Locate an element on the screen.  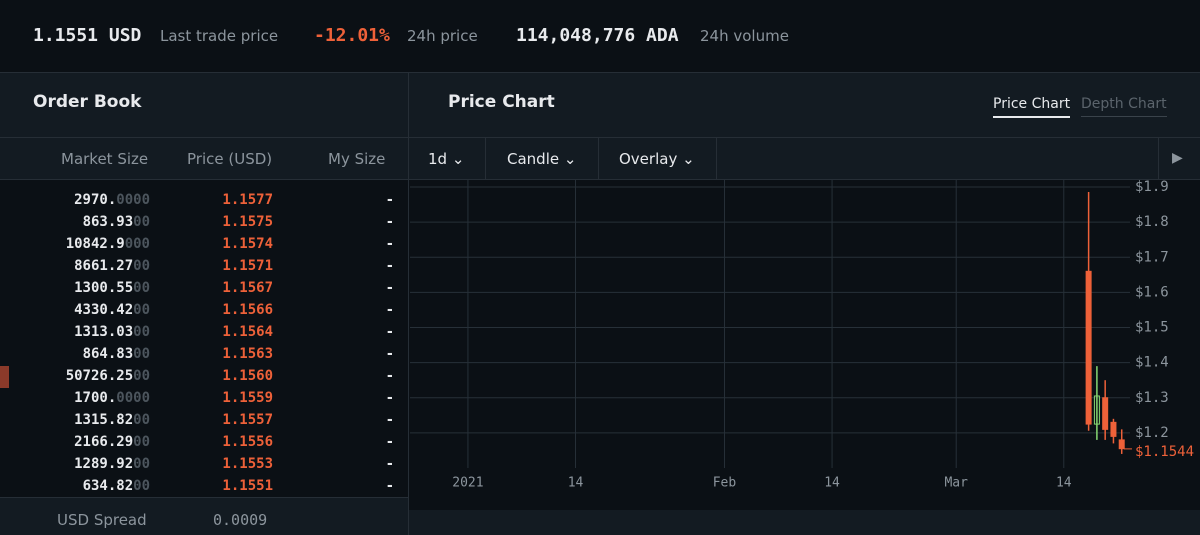
dropdown-label: 1d is located at coordinates (438, 159).